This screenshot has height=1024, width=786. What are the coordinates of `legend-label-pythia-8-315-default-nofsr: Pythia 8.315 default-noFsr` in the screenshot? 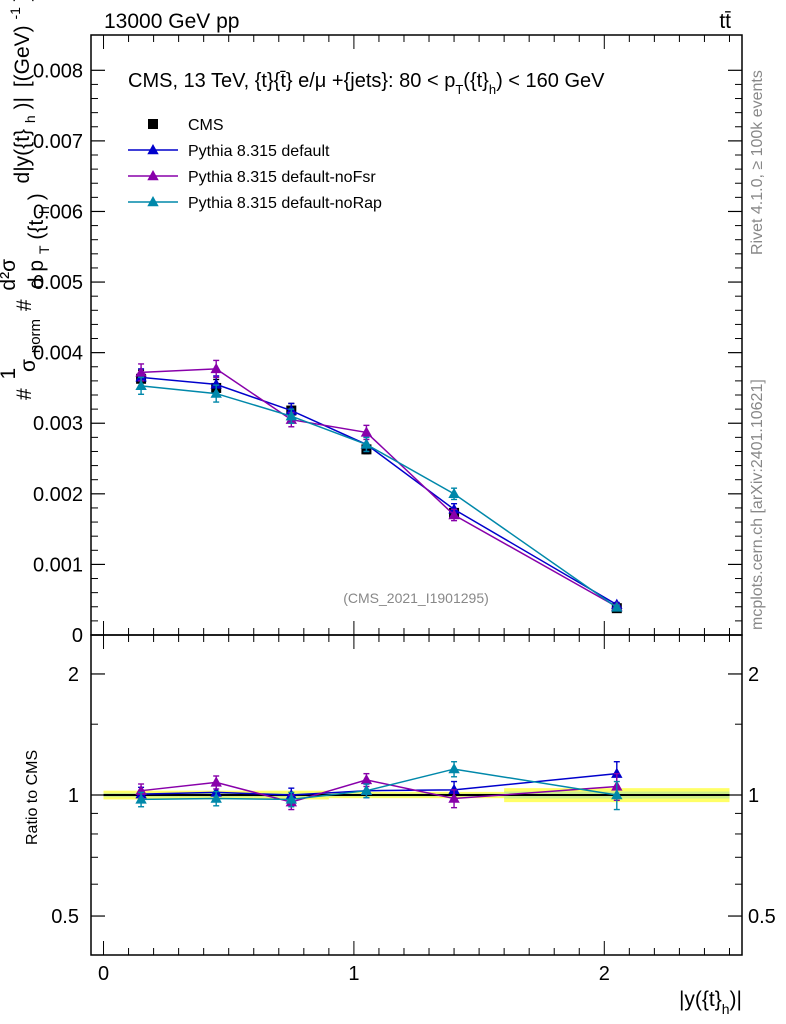 It's located at (282, 177).